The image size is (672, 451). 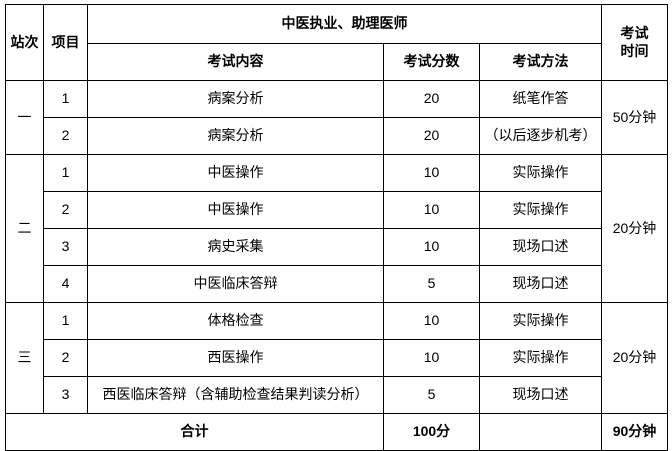 I want to click on table-title: 中医执业、助理医师, so click(x=344, y=24).